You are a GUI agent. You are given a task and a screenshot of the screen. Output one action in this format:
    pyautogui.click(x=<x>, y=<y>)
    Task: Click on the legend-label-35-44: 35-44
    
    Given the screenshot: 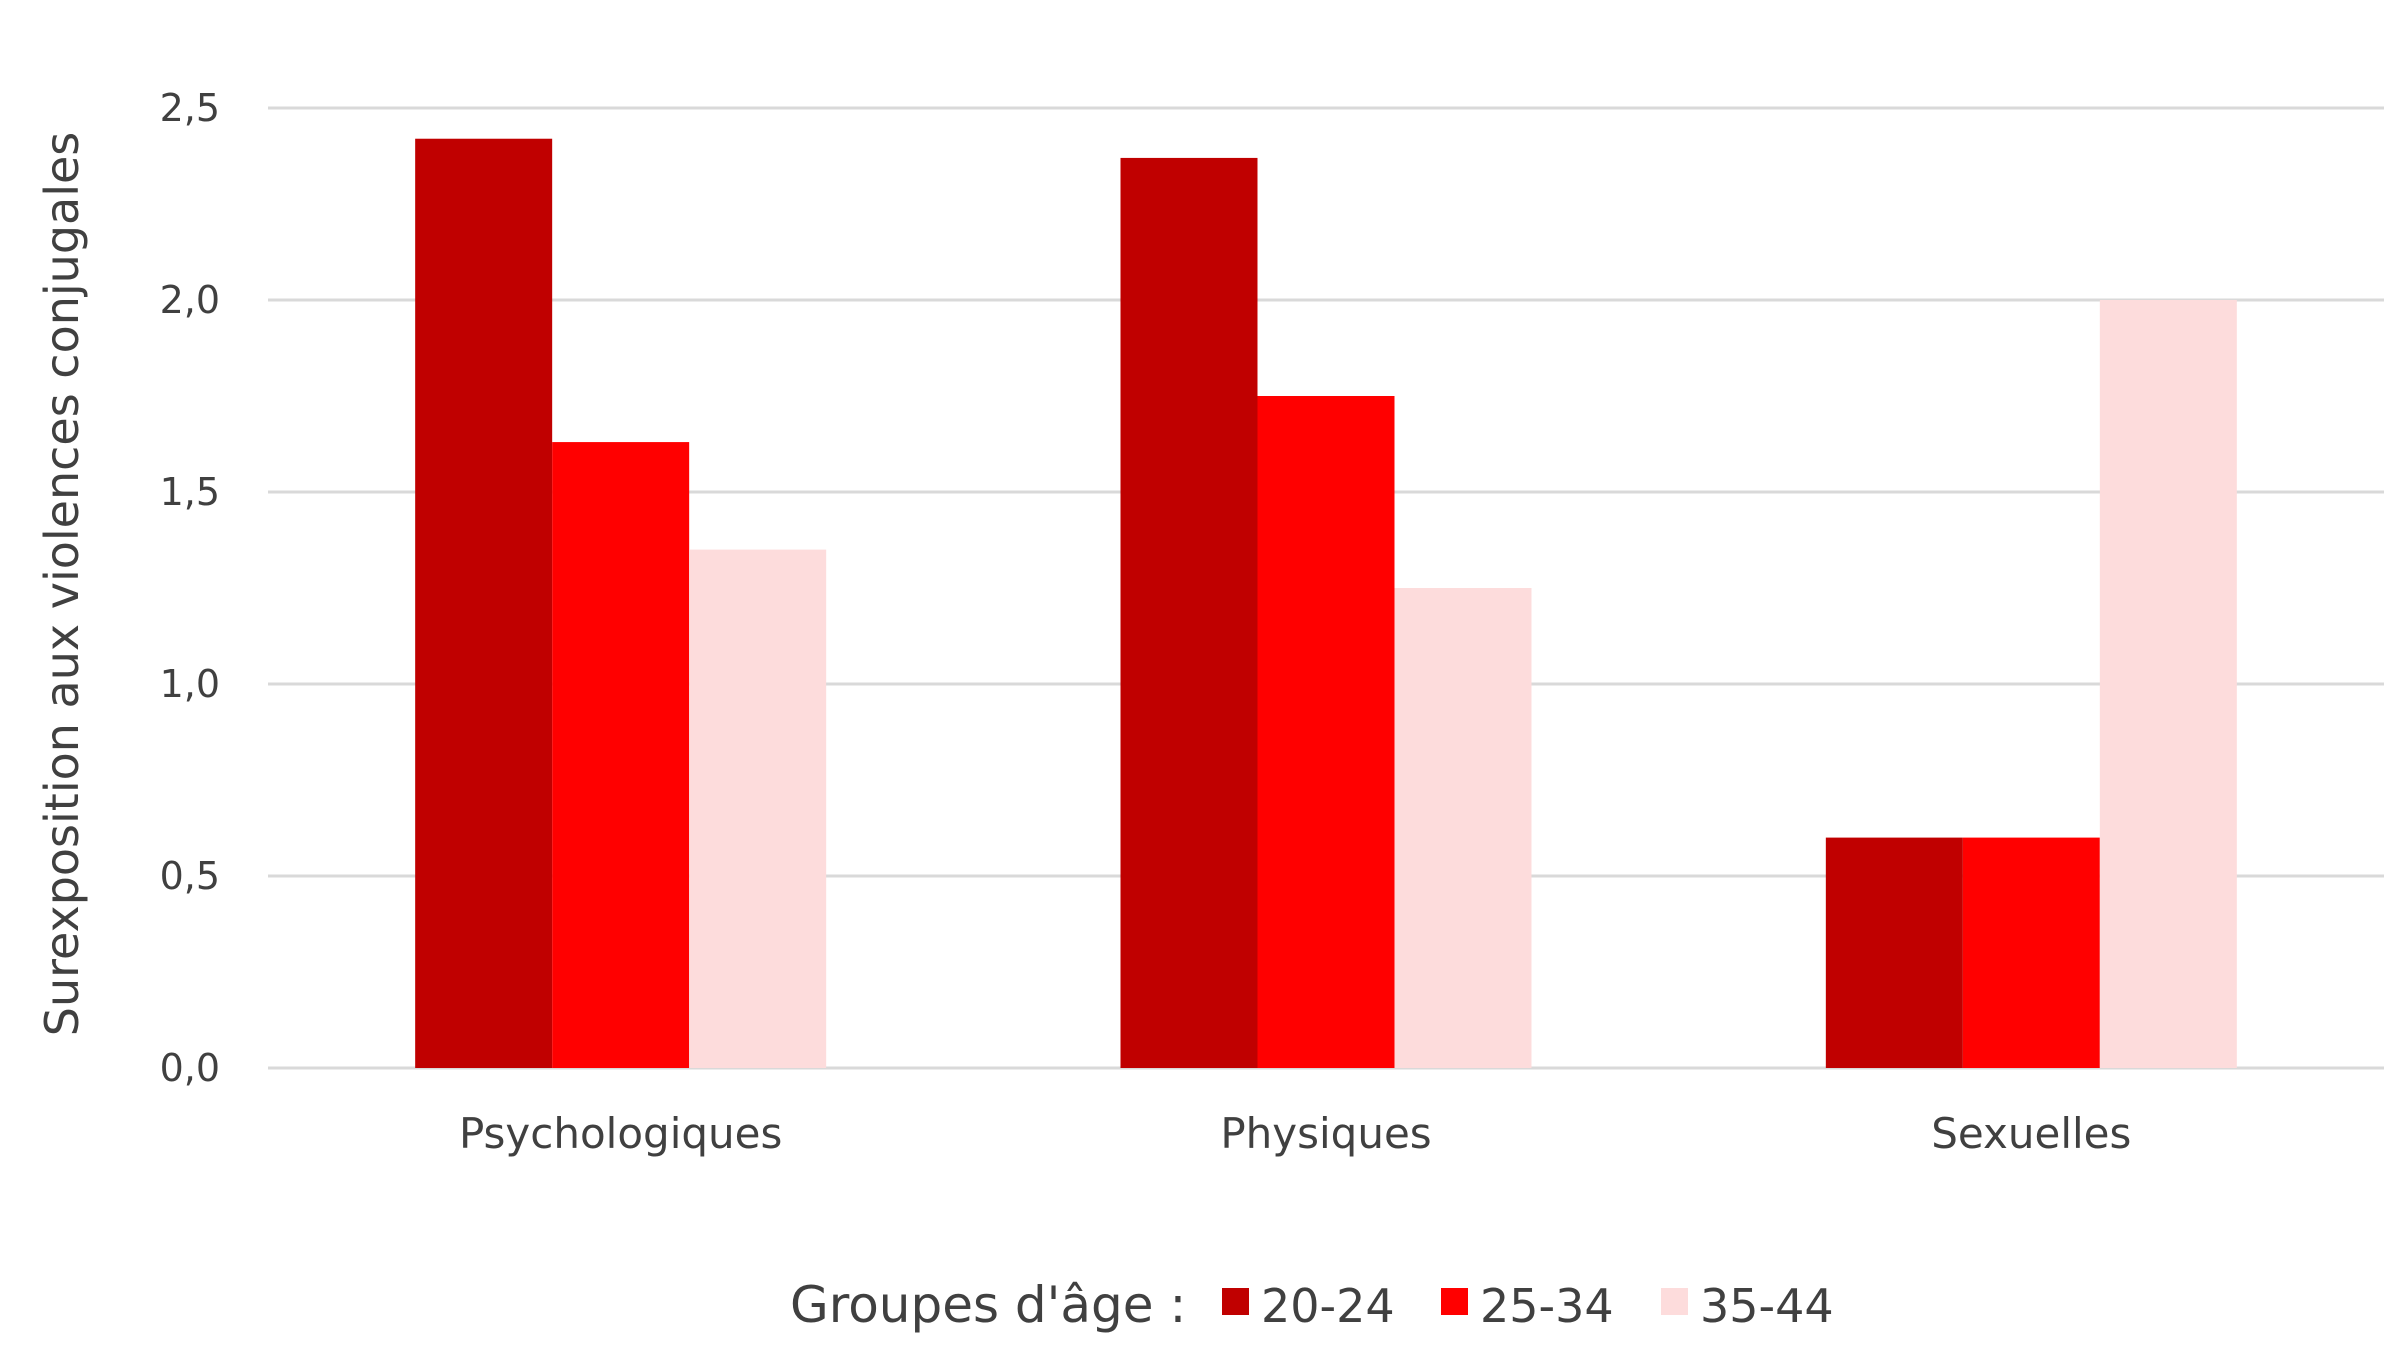 What is the action you would take?
    pyautogui.click(x=1767, y=1306)
    